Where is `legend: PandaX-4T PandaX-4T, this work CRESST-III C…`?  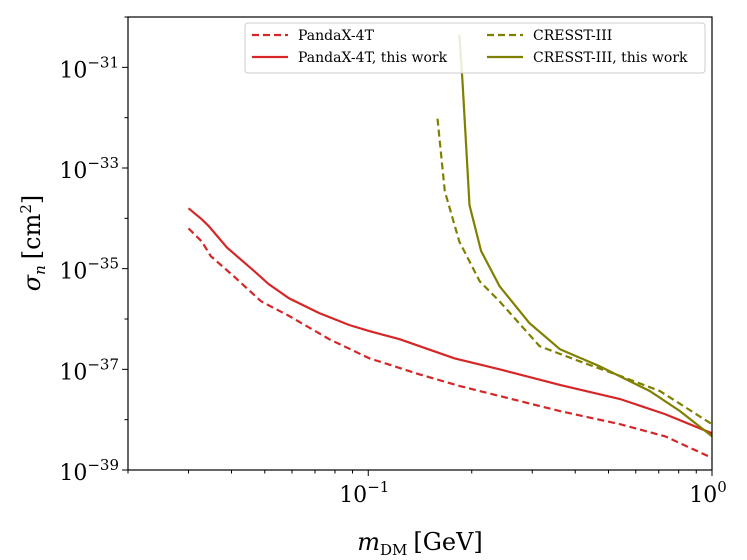
legend: PandaX-4T PandaX-4T, this work CRESST-III C… is located at coordinates (475, 48).